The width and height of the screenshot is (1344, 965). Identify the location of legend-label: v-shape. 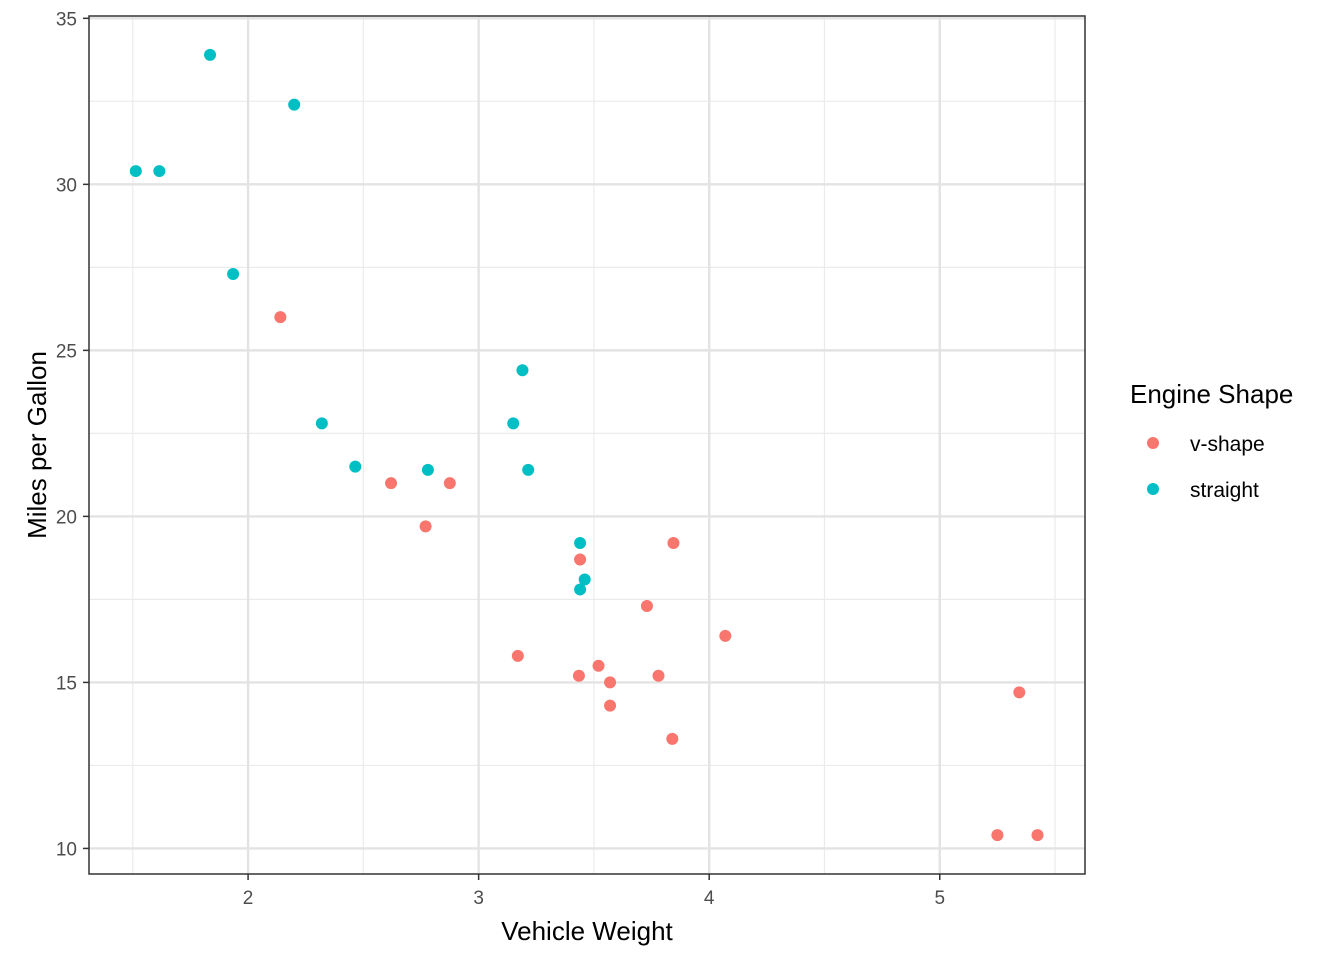
(1227, 444).